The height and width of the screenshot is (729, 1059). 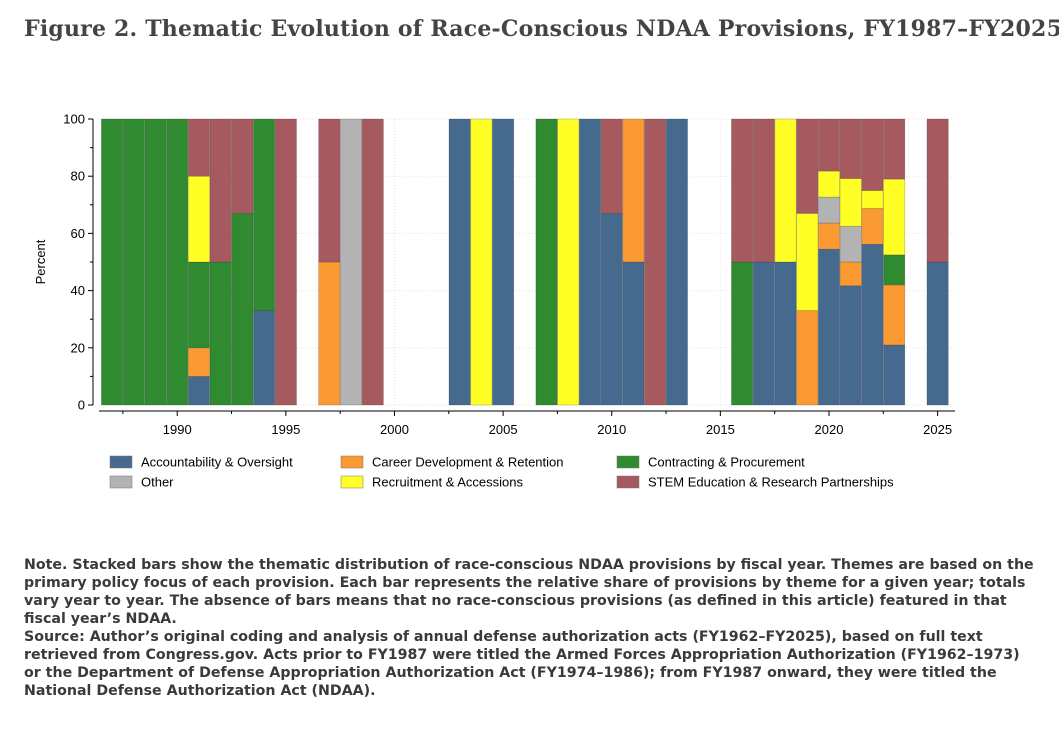 I want to click on bar-2010-stem, so click(x=611, y=166).